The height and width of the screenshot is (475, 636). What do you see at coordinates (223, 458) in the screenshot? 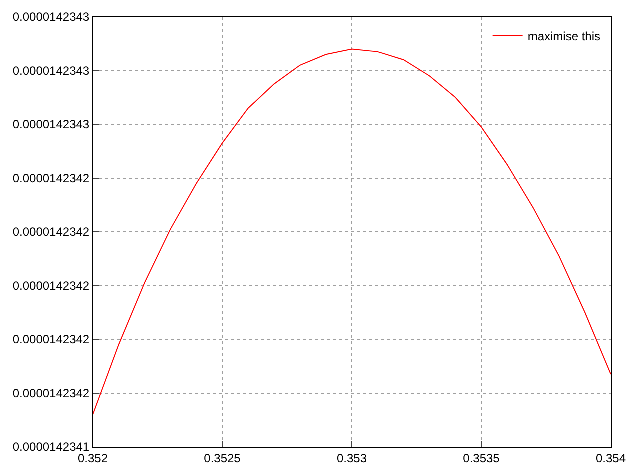
I see `x-tick-label: 0.3525` at bounding box center [223, 458].